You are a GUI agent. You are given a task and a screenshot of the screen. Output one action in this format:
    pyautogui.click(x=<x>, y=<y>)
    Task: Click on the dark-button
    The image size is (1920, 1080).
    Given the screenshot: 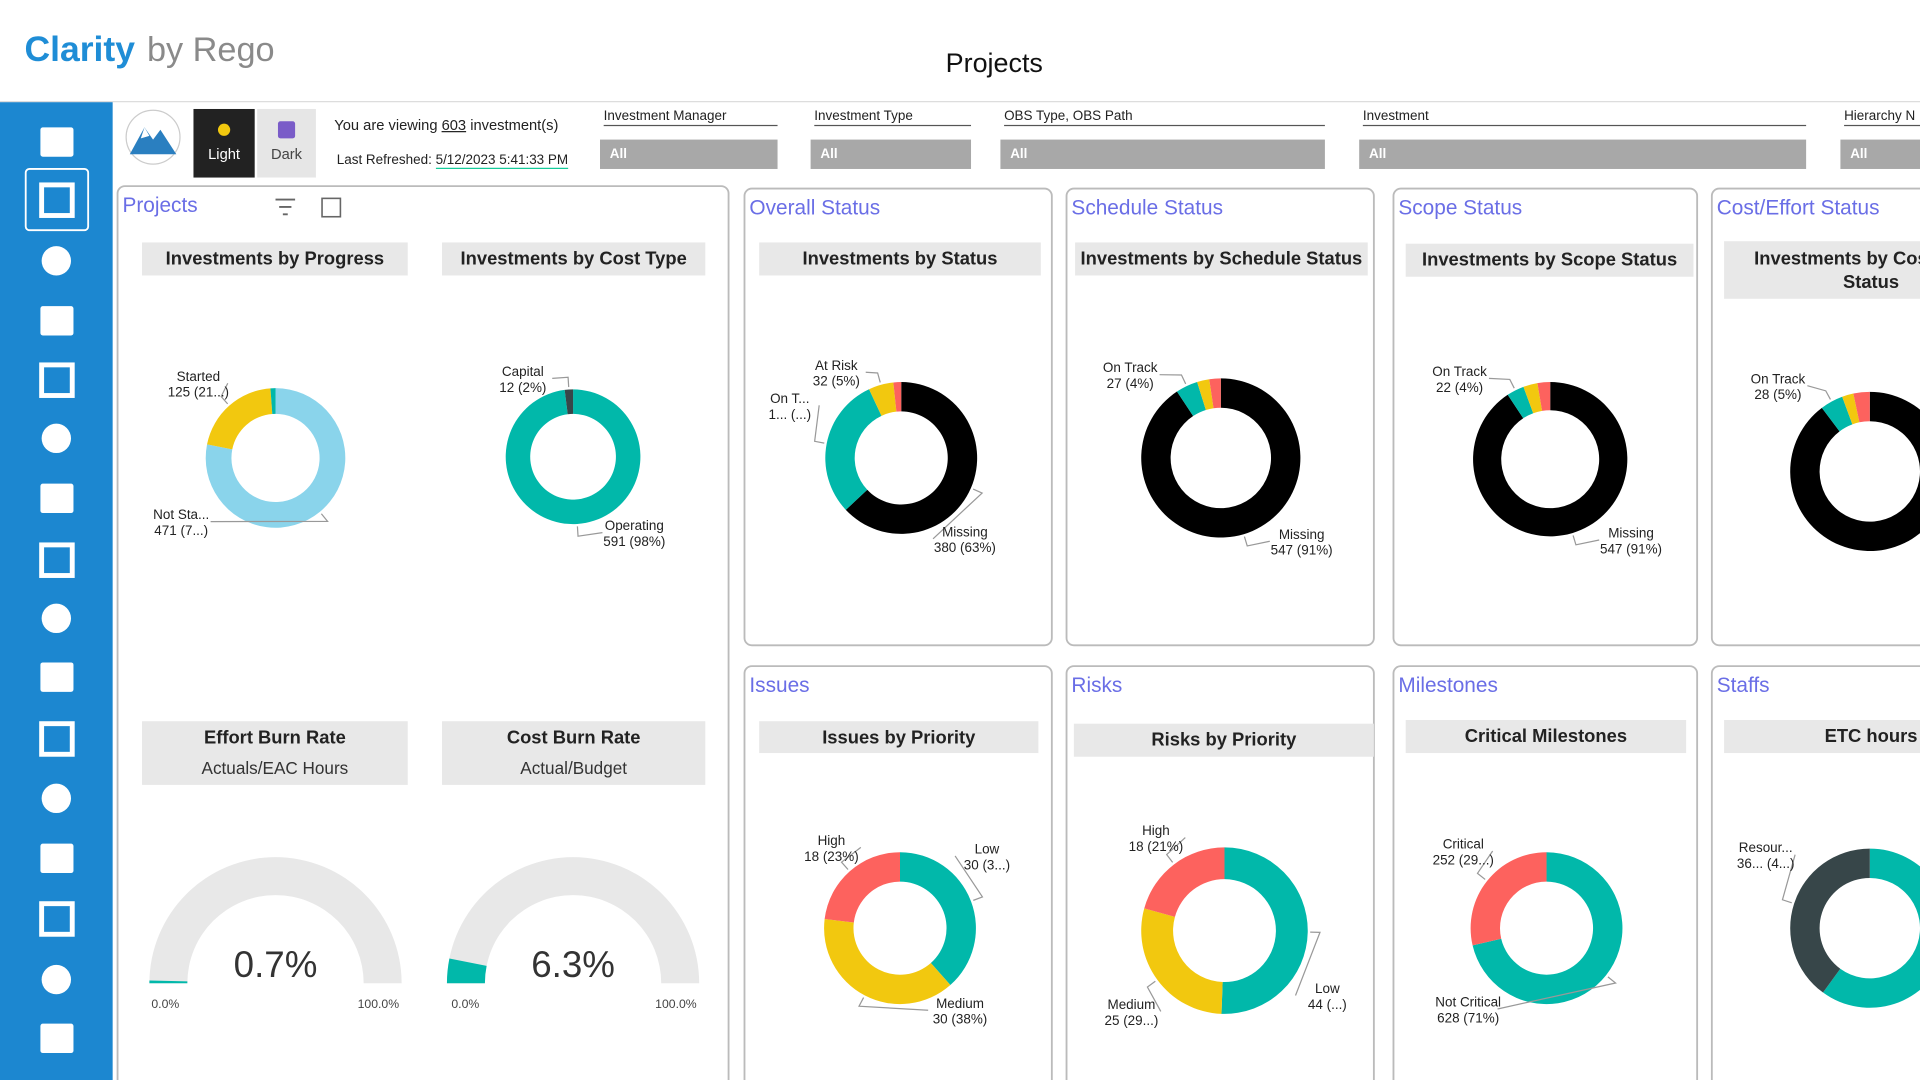 What is the action you would take?
    pyautogui.click(x=286, y=143)
    